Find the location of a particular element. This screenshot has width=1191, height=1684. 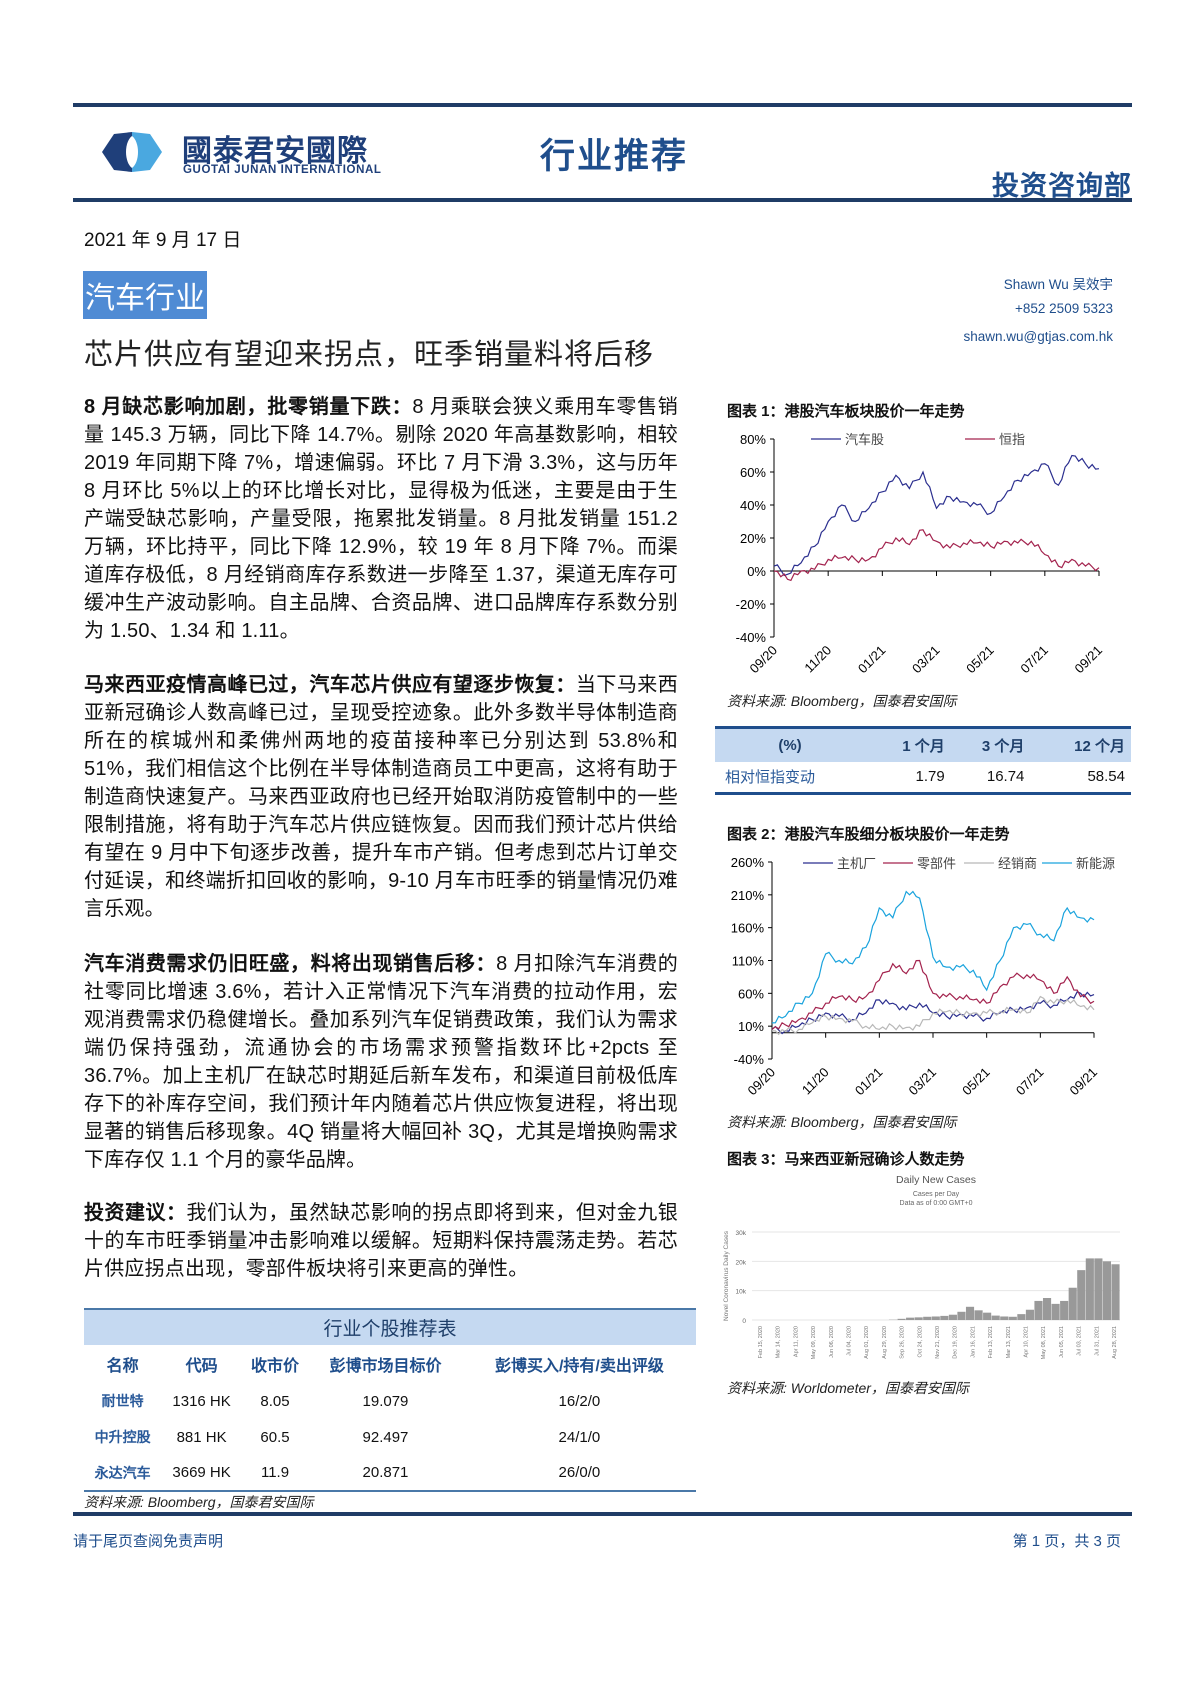

x-tick-label: Dec 19, 2020 is located at coordinates (956, 1342).